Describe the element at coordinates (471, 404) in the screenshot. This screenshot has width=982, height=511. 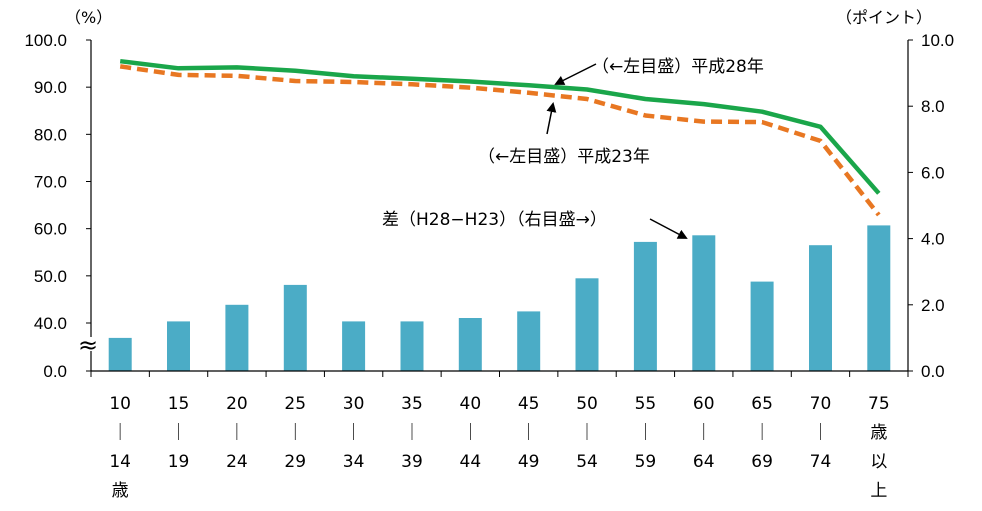
I see `category-label: 40` at that location.